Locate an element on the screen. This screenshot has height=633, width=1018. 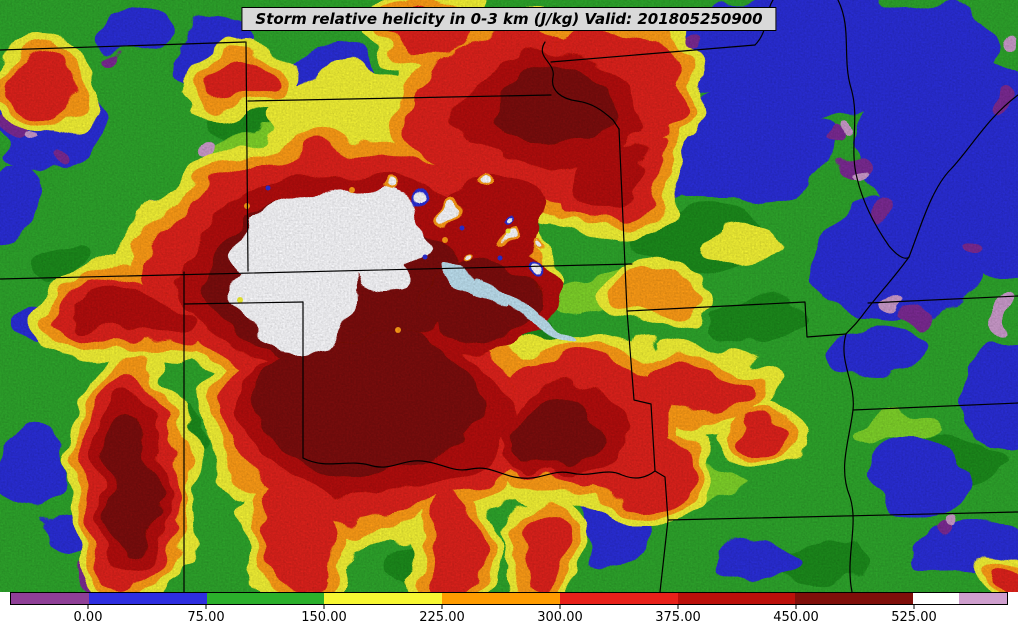
mississippi-river-lower is located at coordinates (848, 462).